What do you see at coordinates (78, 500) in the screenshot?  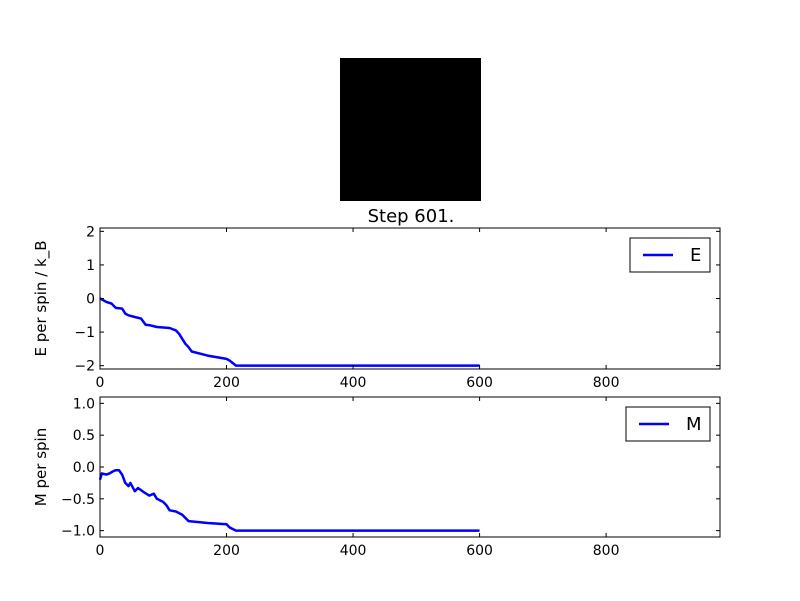 I see `y-tick-label: −0.5` at bounding box center [78, 500].